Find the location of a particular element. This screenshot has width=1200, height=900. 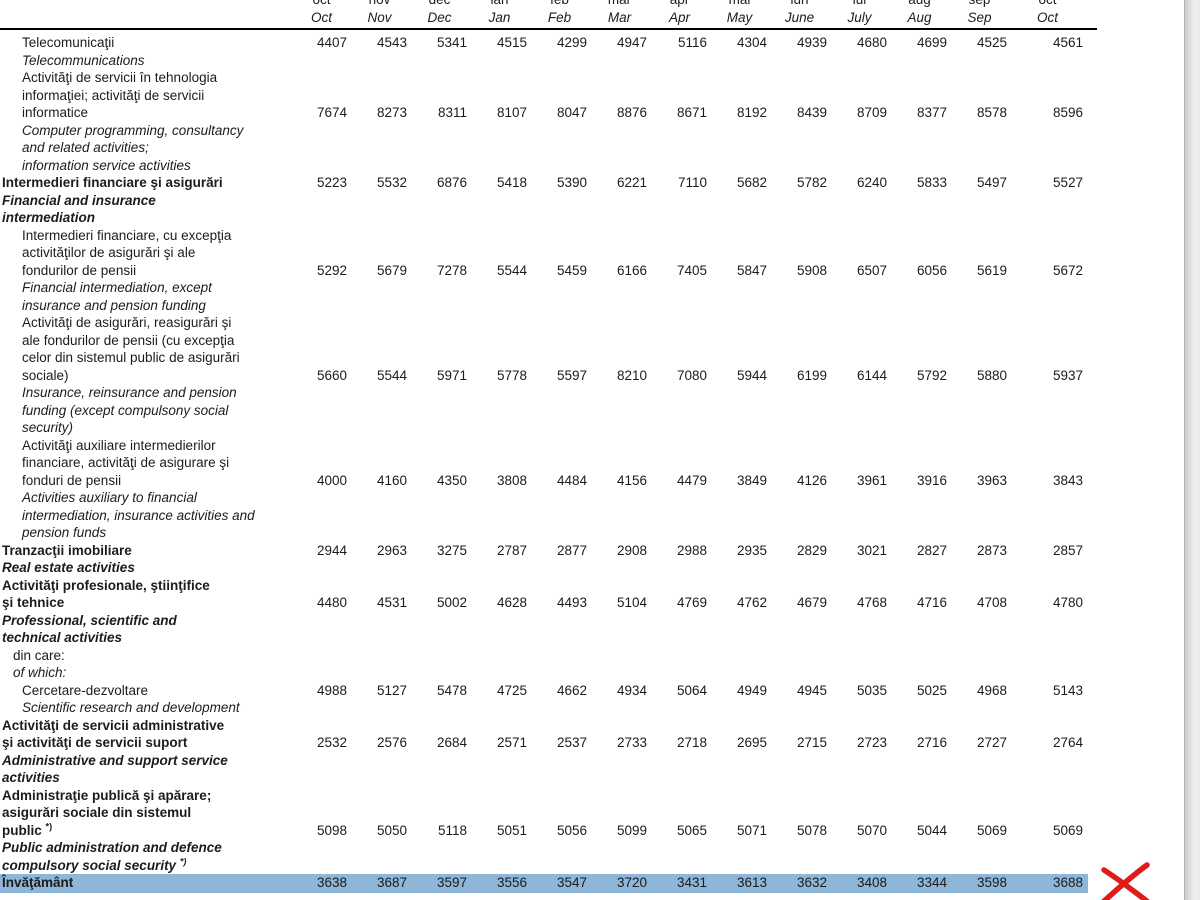

value-cell: 2935 is located at coordinates (751, 550).